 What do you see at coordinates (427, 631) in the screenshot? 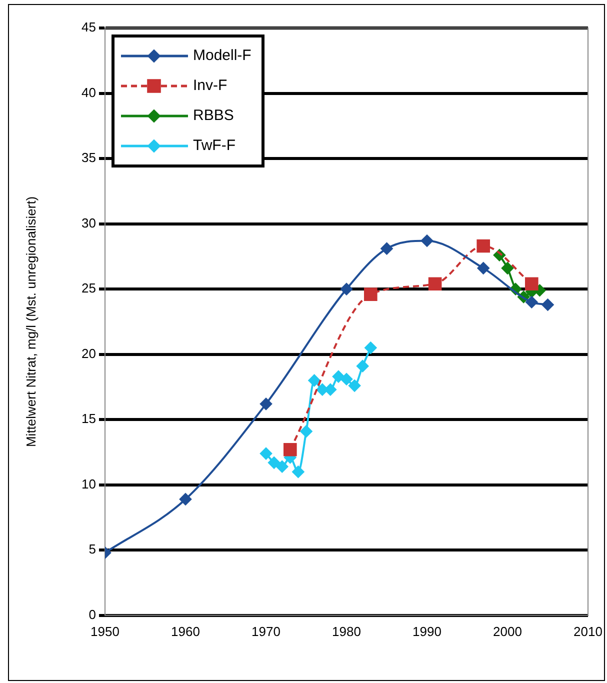
I see `x-tick-label: 1990` at bounding box center [427, 631].